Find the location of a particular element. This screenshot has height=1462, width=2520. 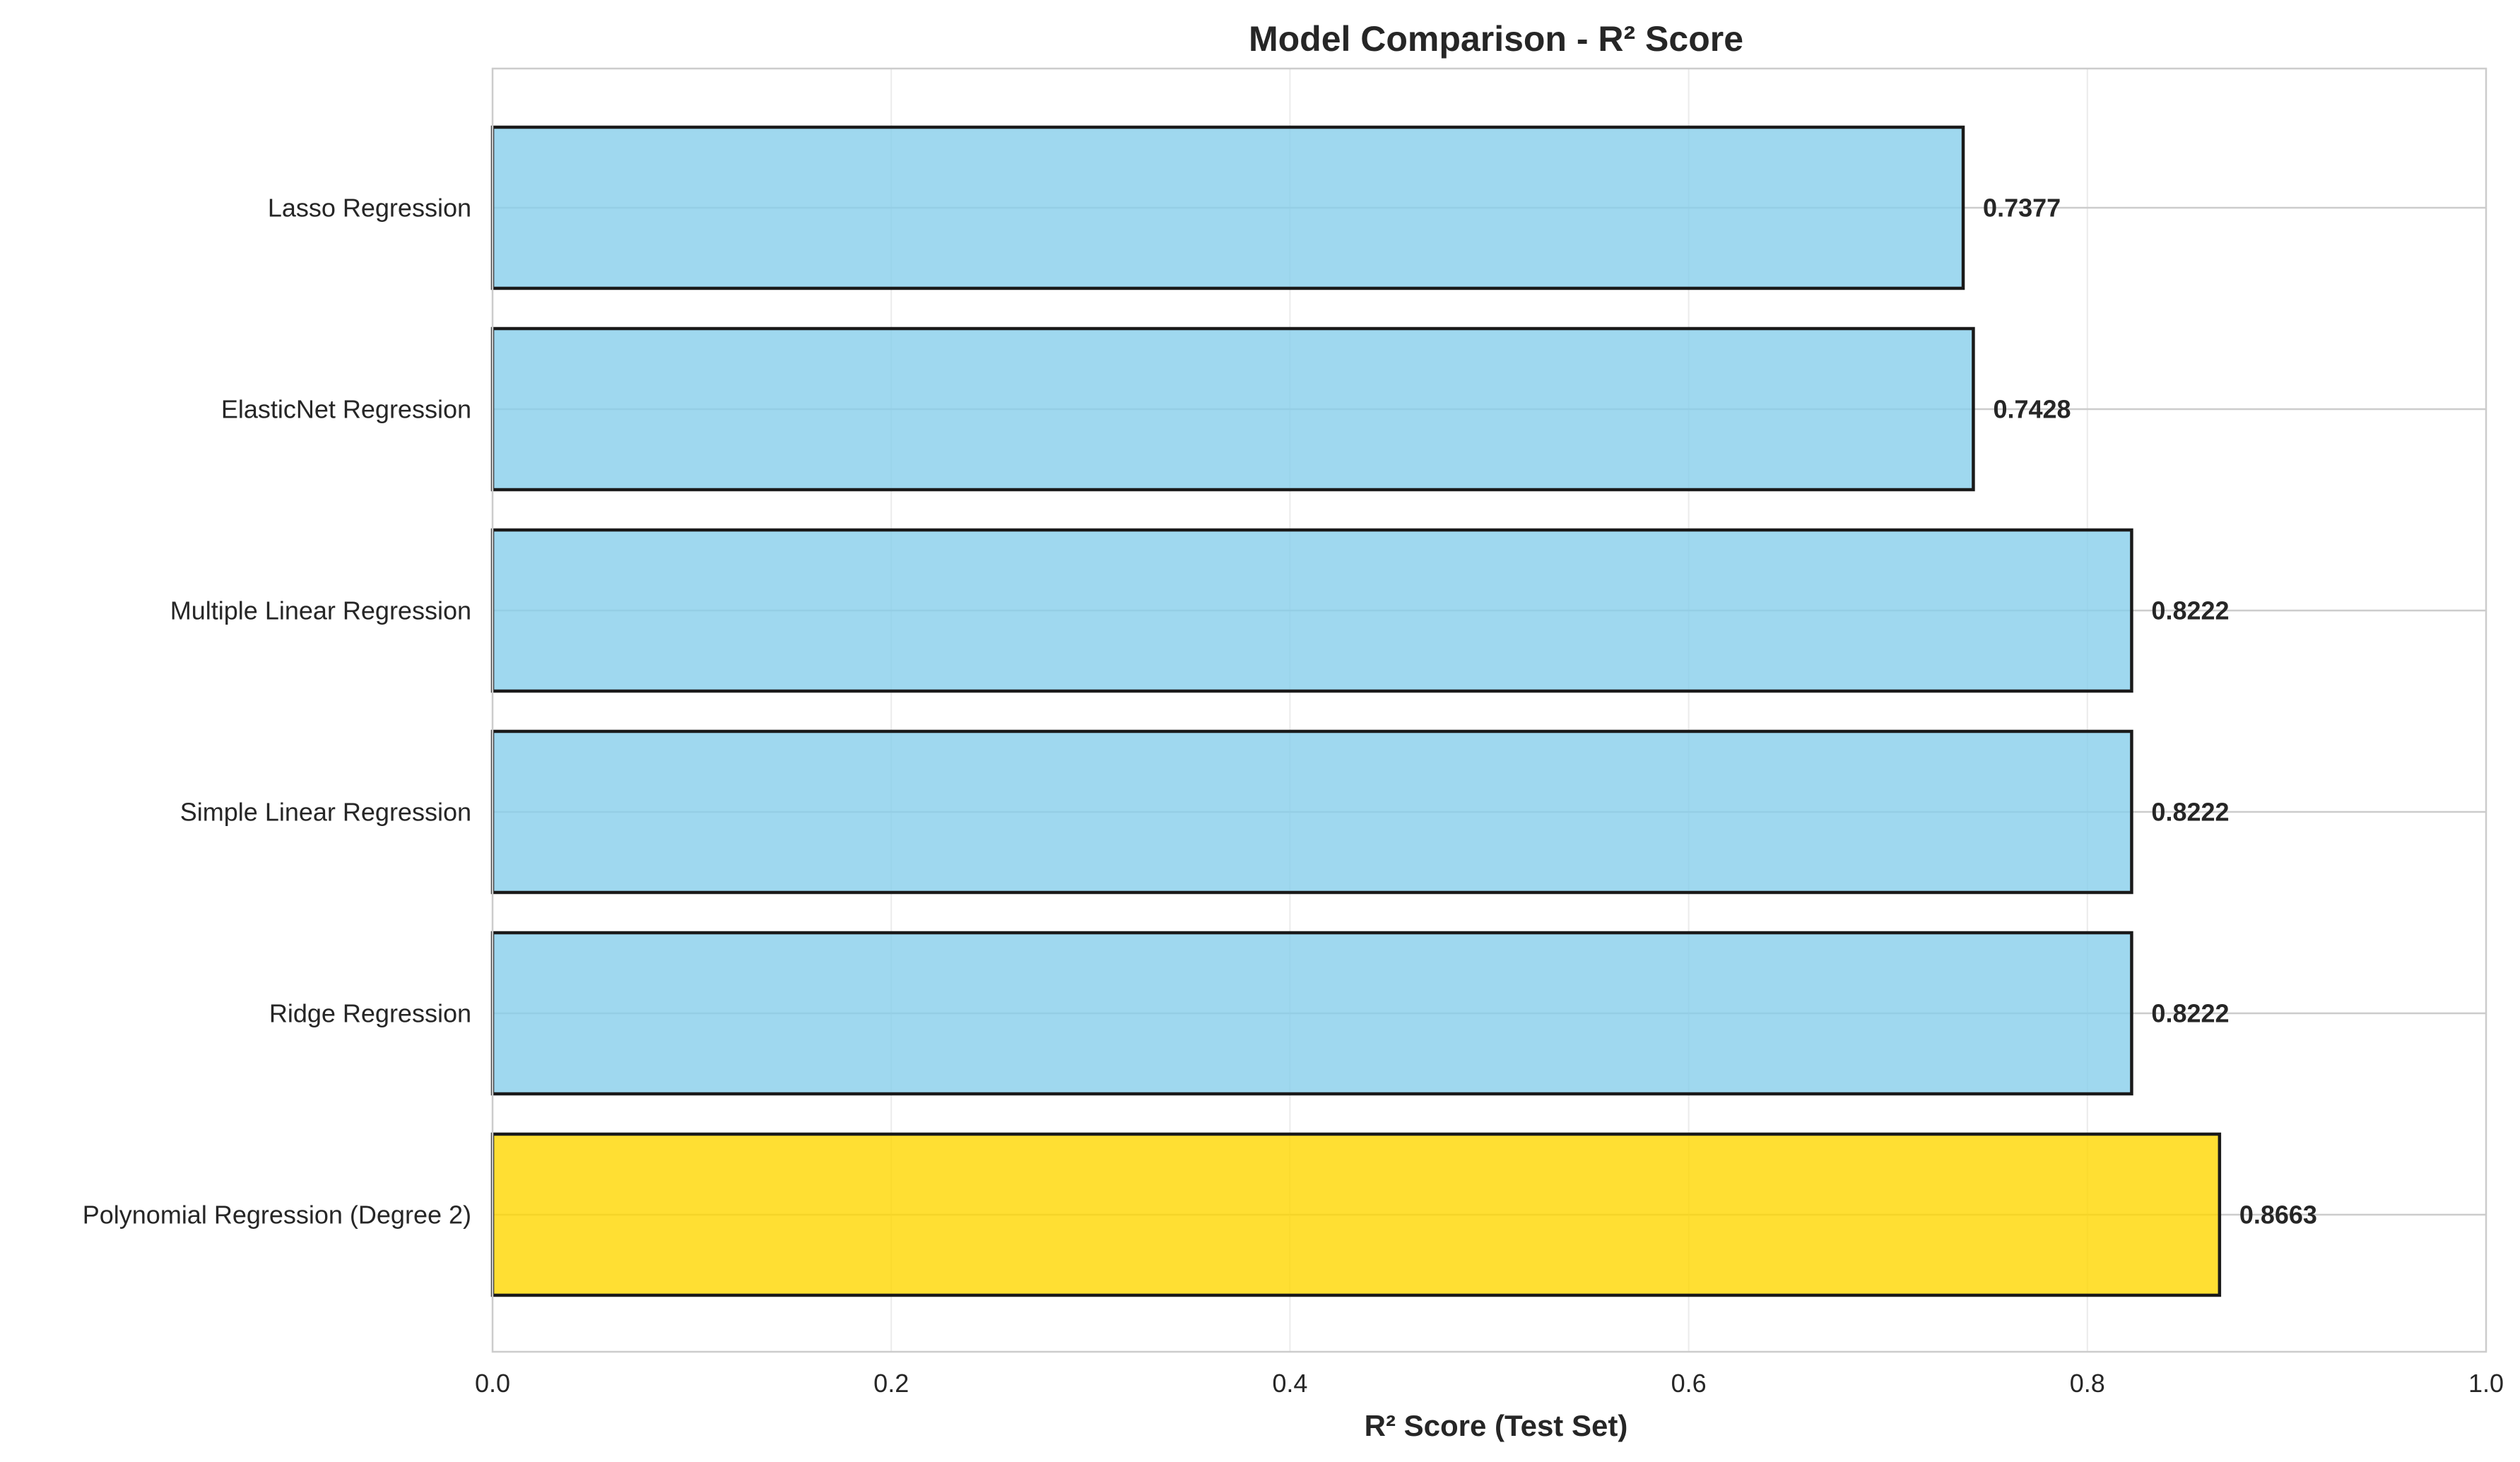

x-tick-label: 0.0 is located at coordinates (493, 1383).